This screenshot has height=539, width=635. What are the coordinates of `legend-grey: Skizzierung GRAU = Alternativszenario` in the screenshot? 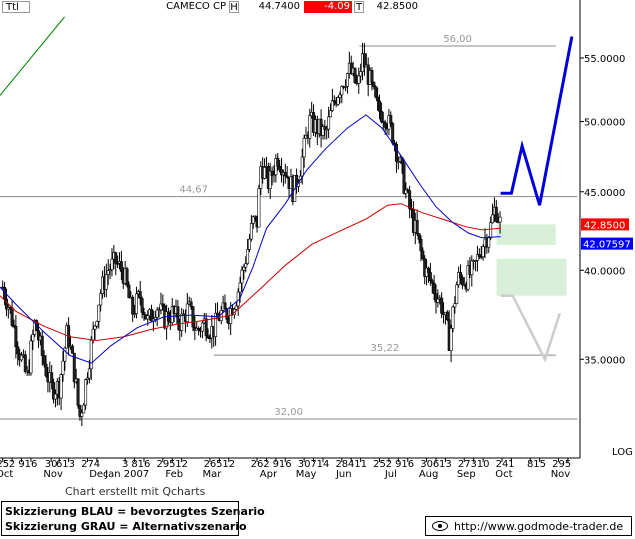 It's located at (126, 526).